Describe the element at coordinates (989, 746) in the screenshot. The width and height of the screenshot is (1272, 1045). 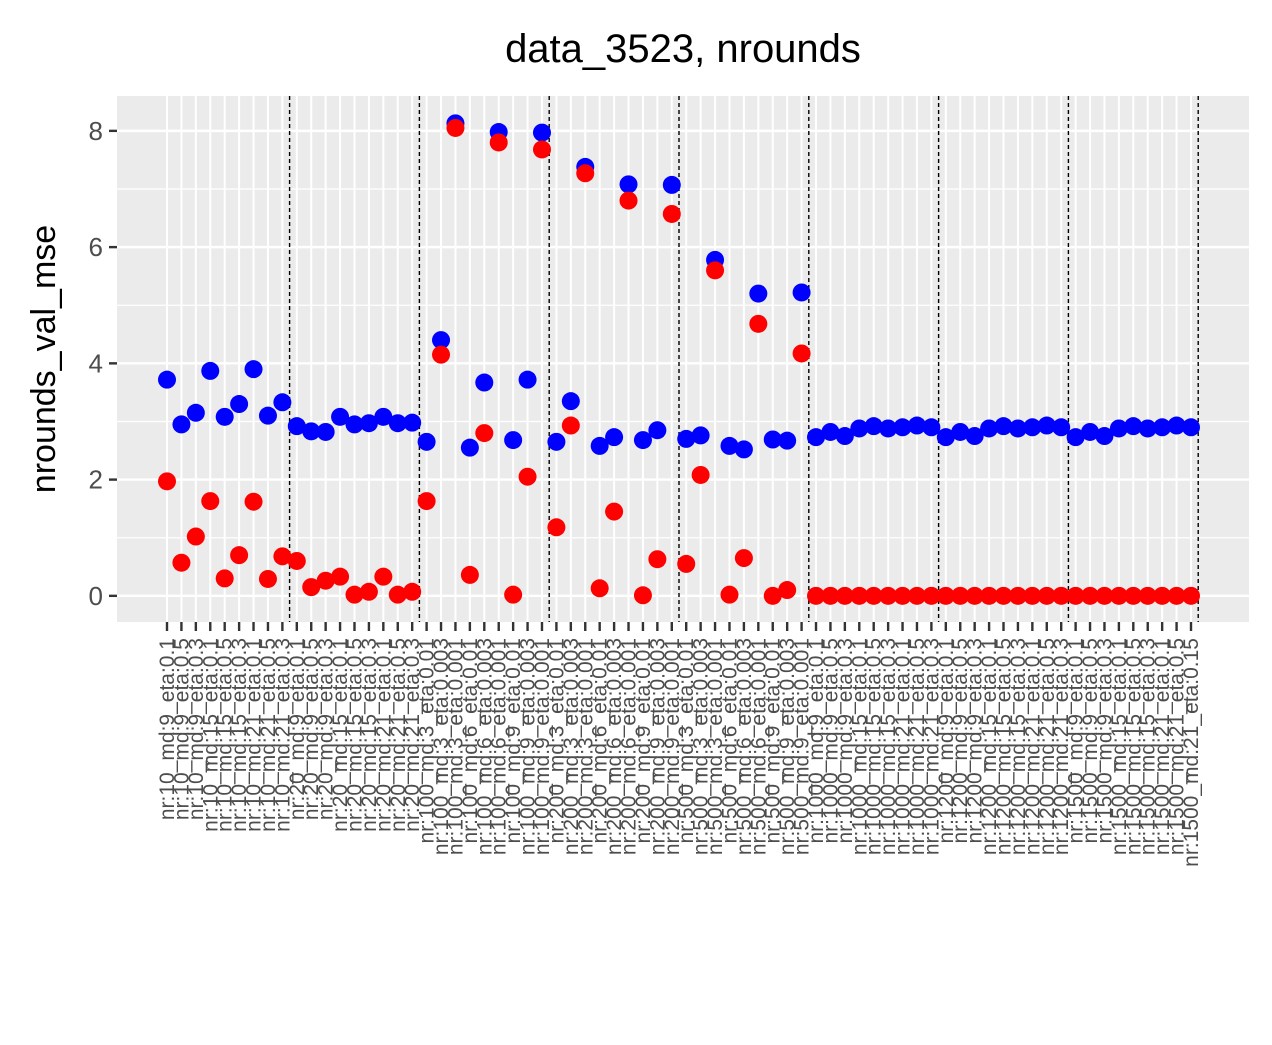
I see `x-tick-label: nr:1200_md:15_eta:0.1` at that location.